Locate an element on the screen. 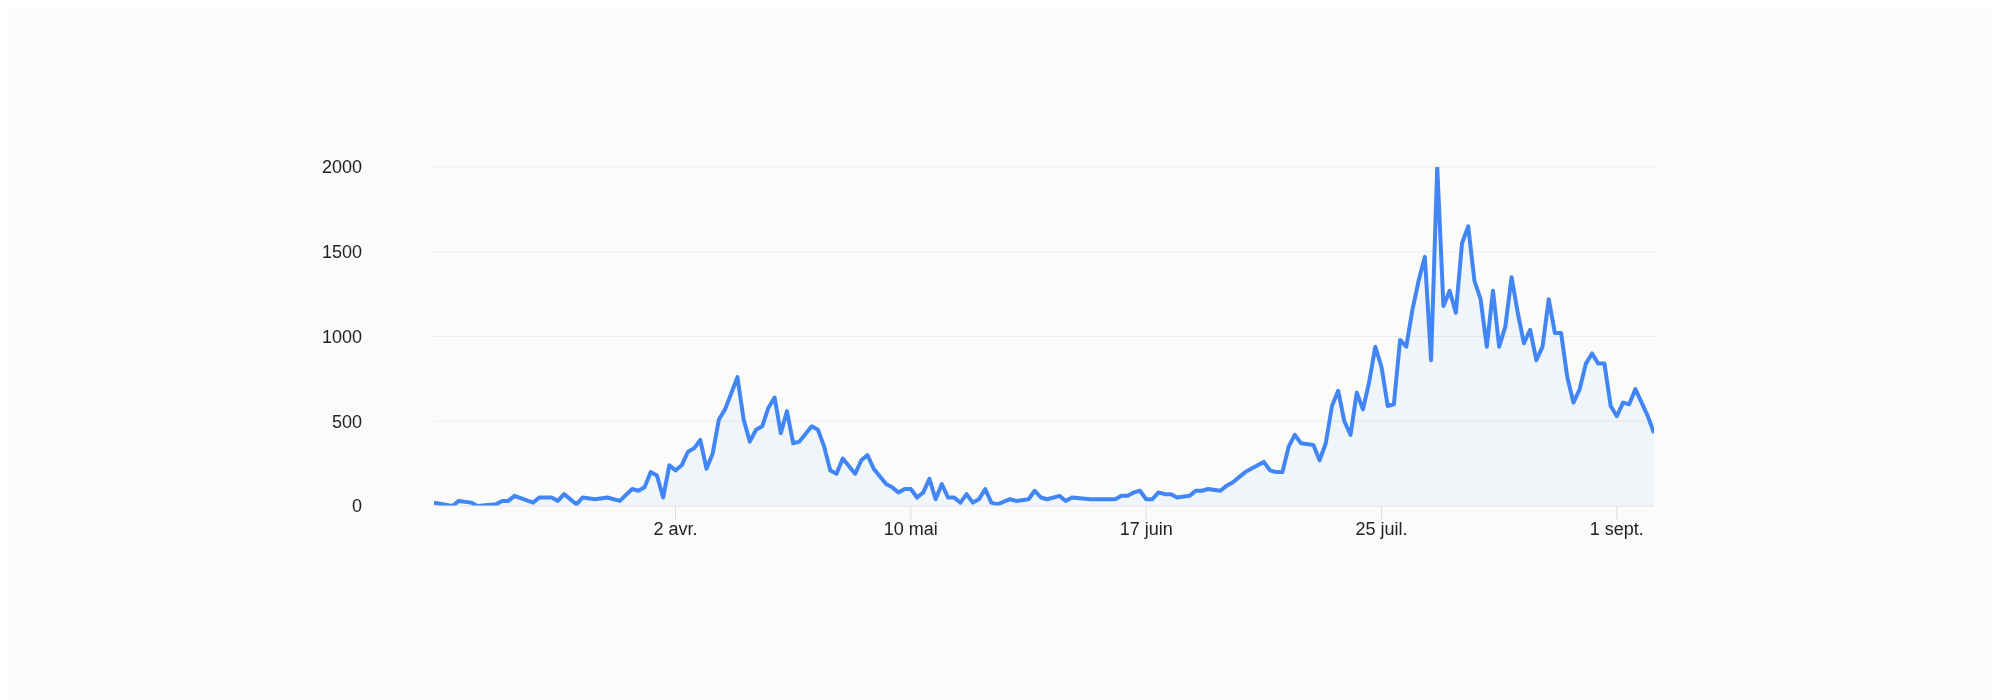 This screenshot has height=700, width=2000. x-tick-label: 10 mai is located at coordinates (910, 528).